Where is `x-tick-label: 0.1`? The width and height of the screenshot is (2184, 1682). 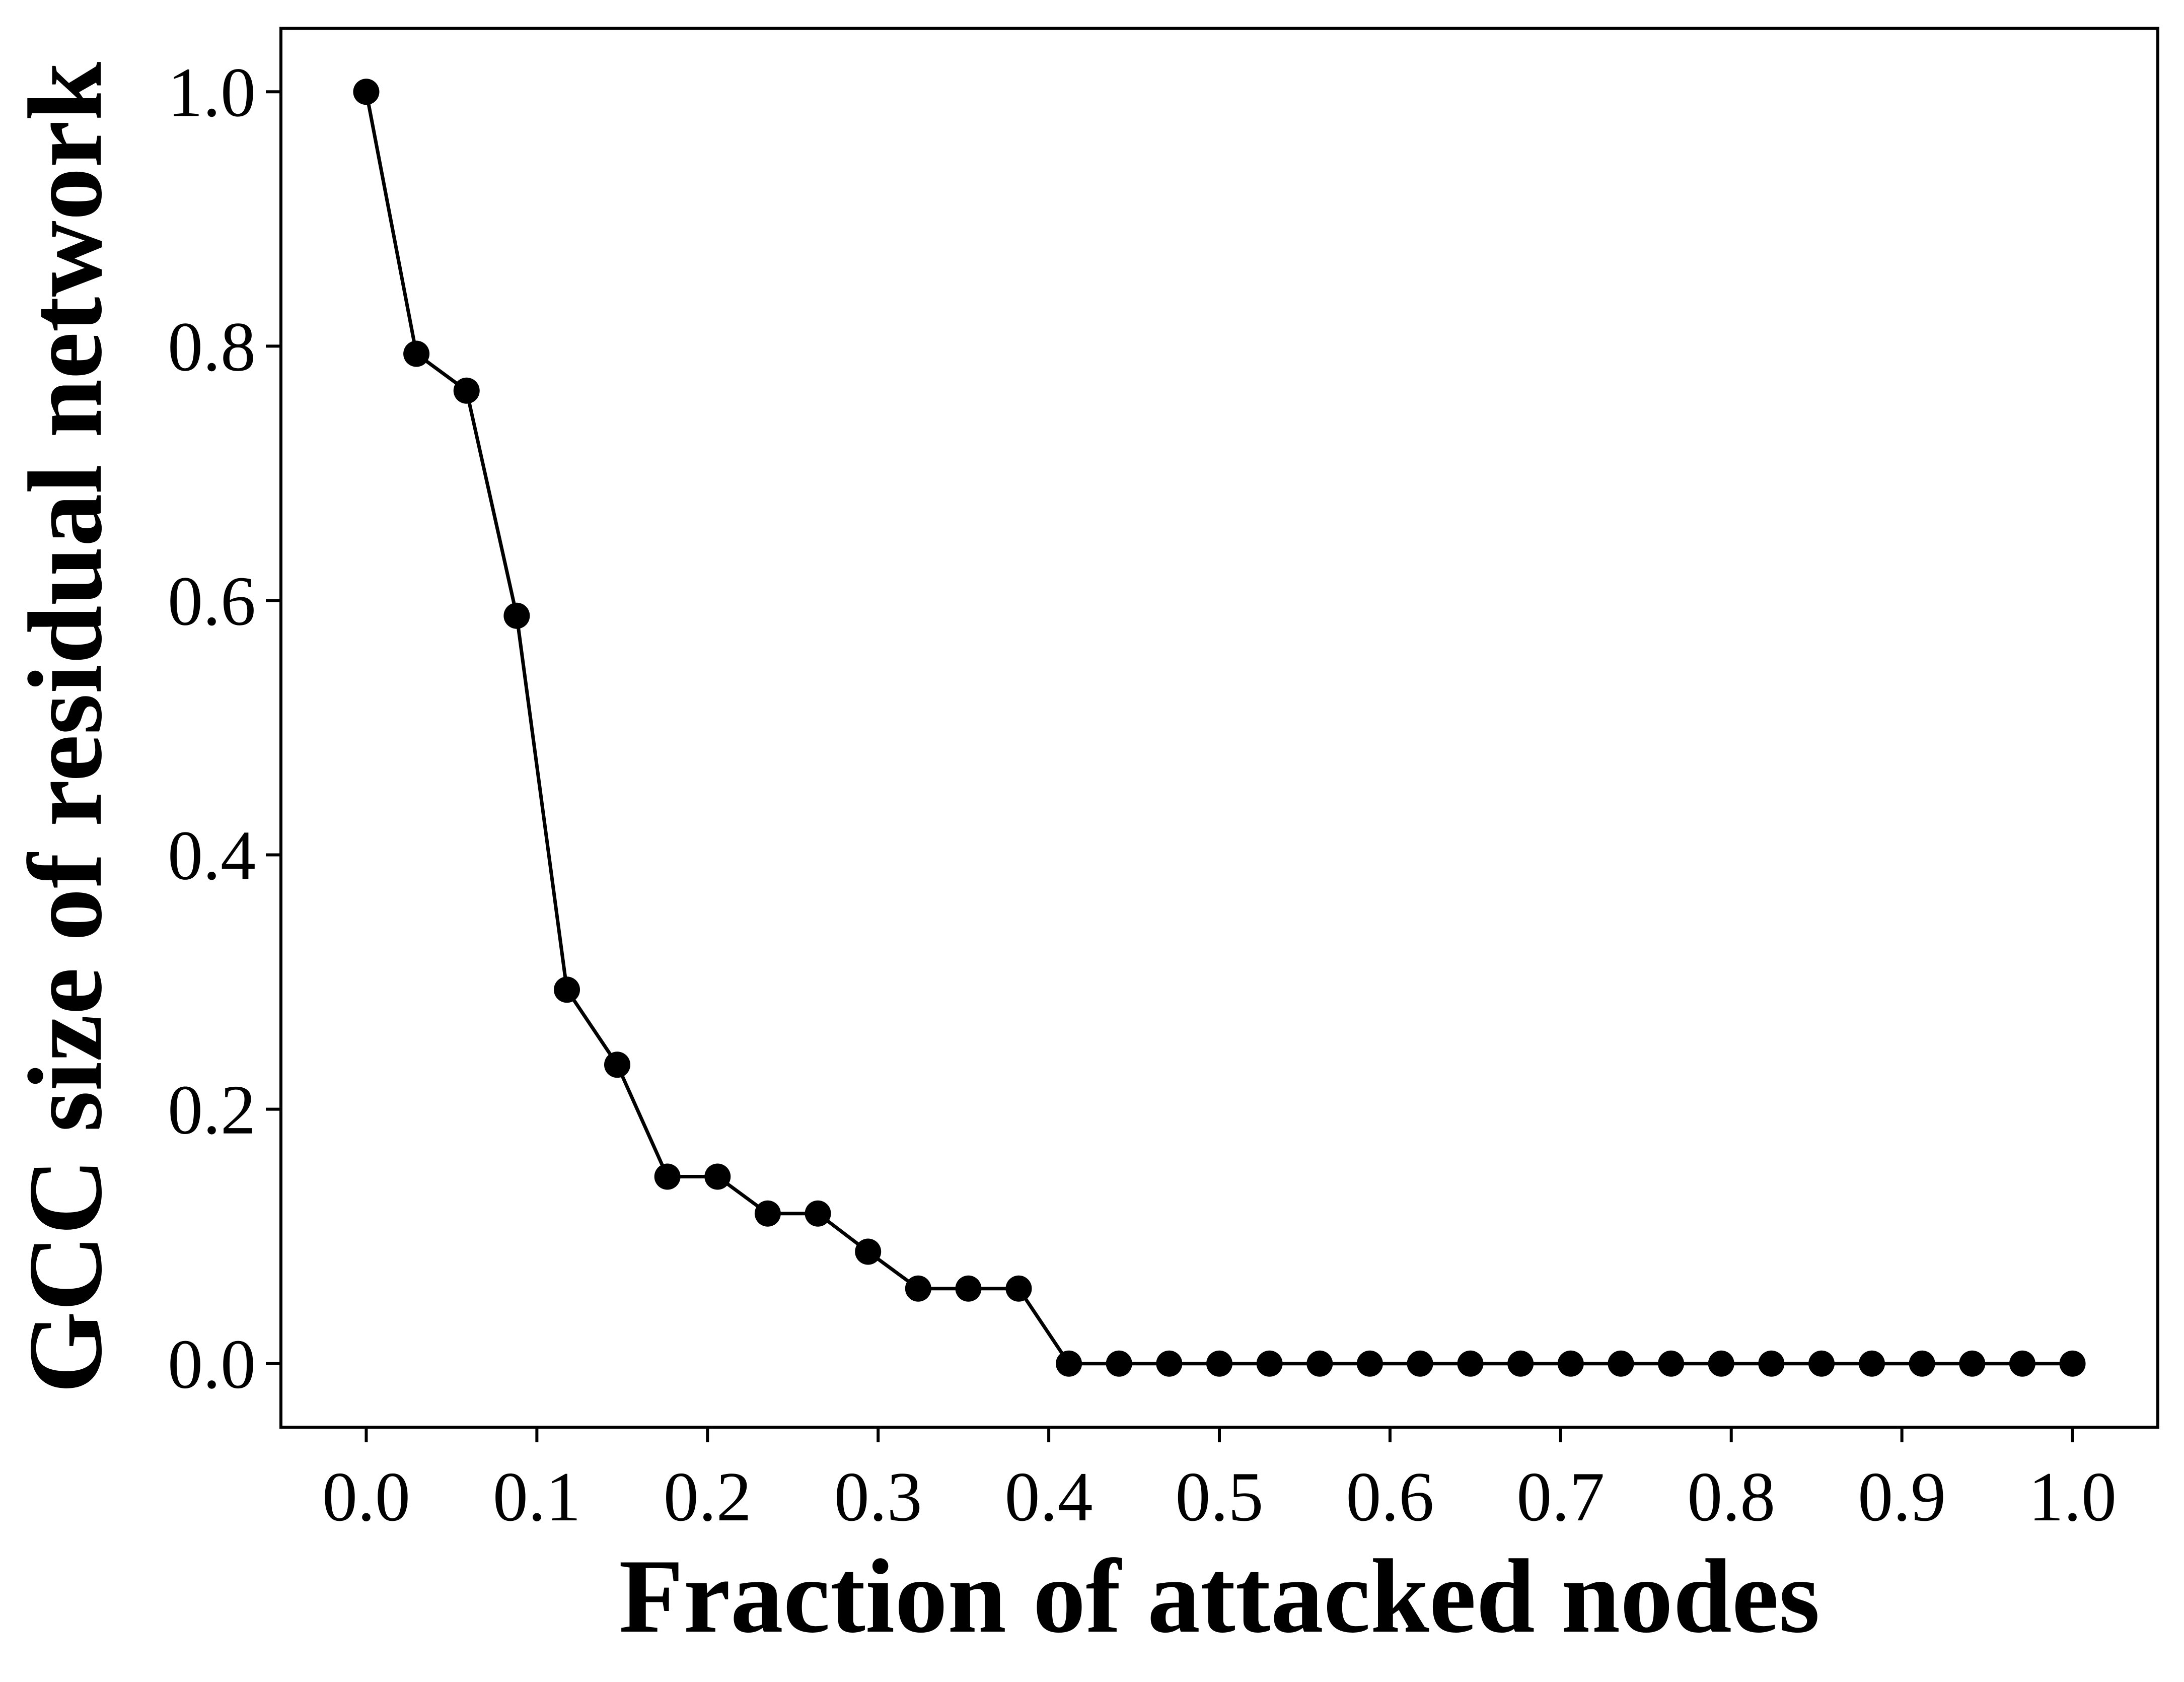 x-tick-label: 0.1 is located at coordinates (537, 1497).